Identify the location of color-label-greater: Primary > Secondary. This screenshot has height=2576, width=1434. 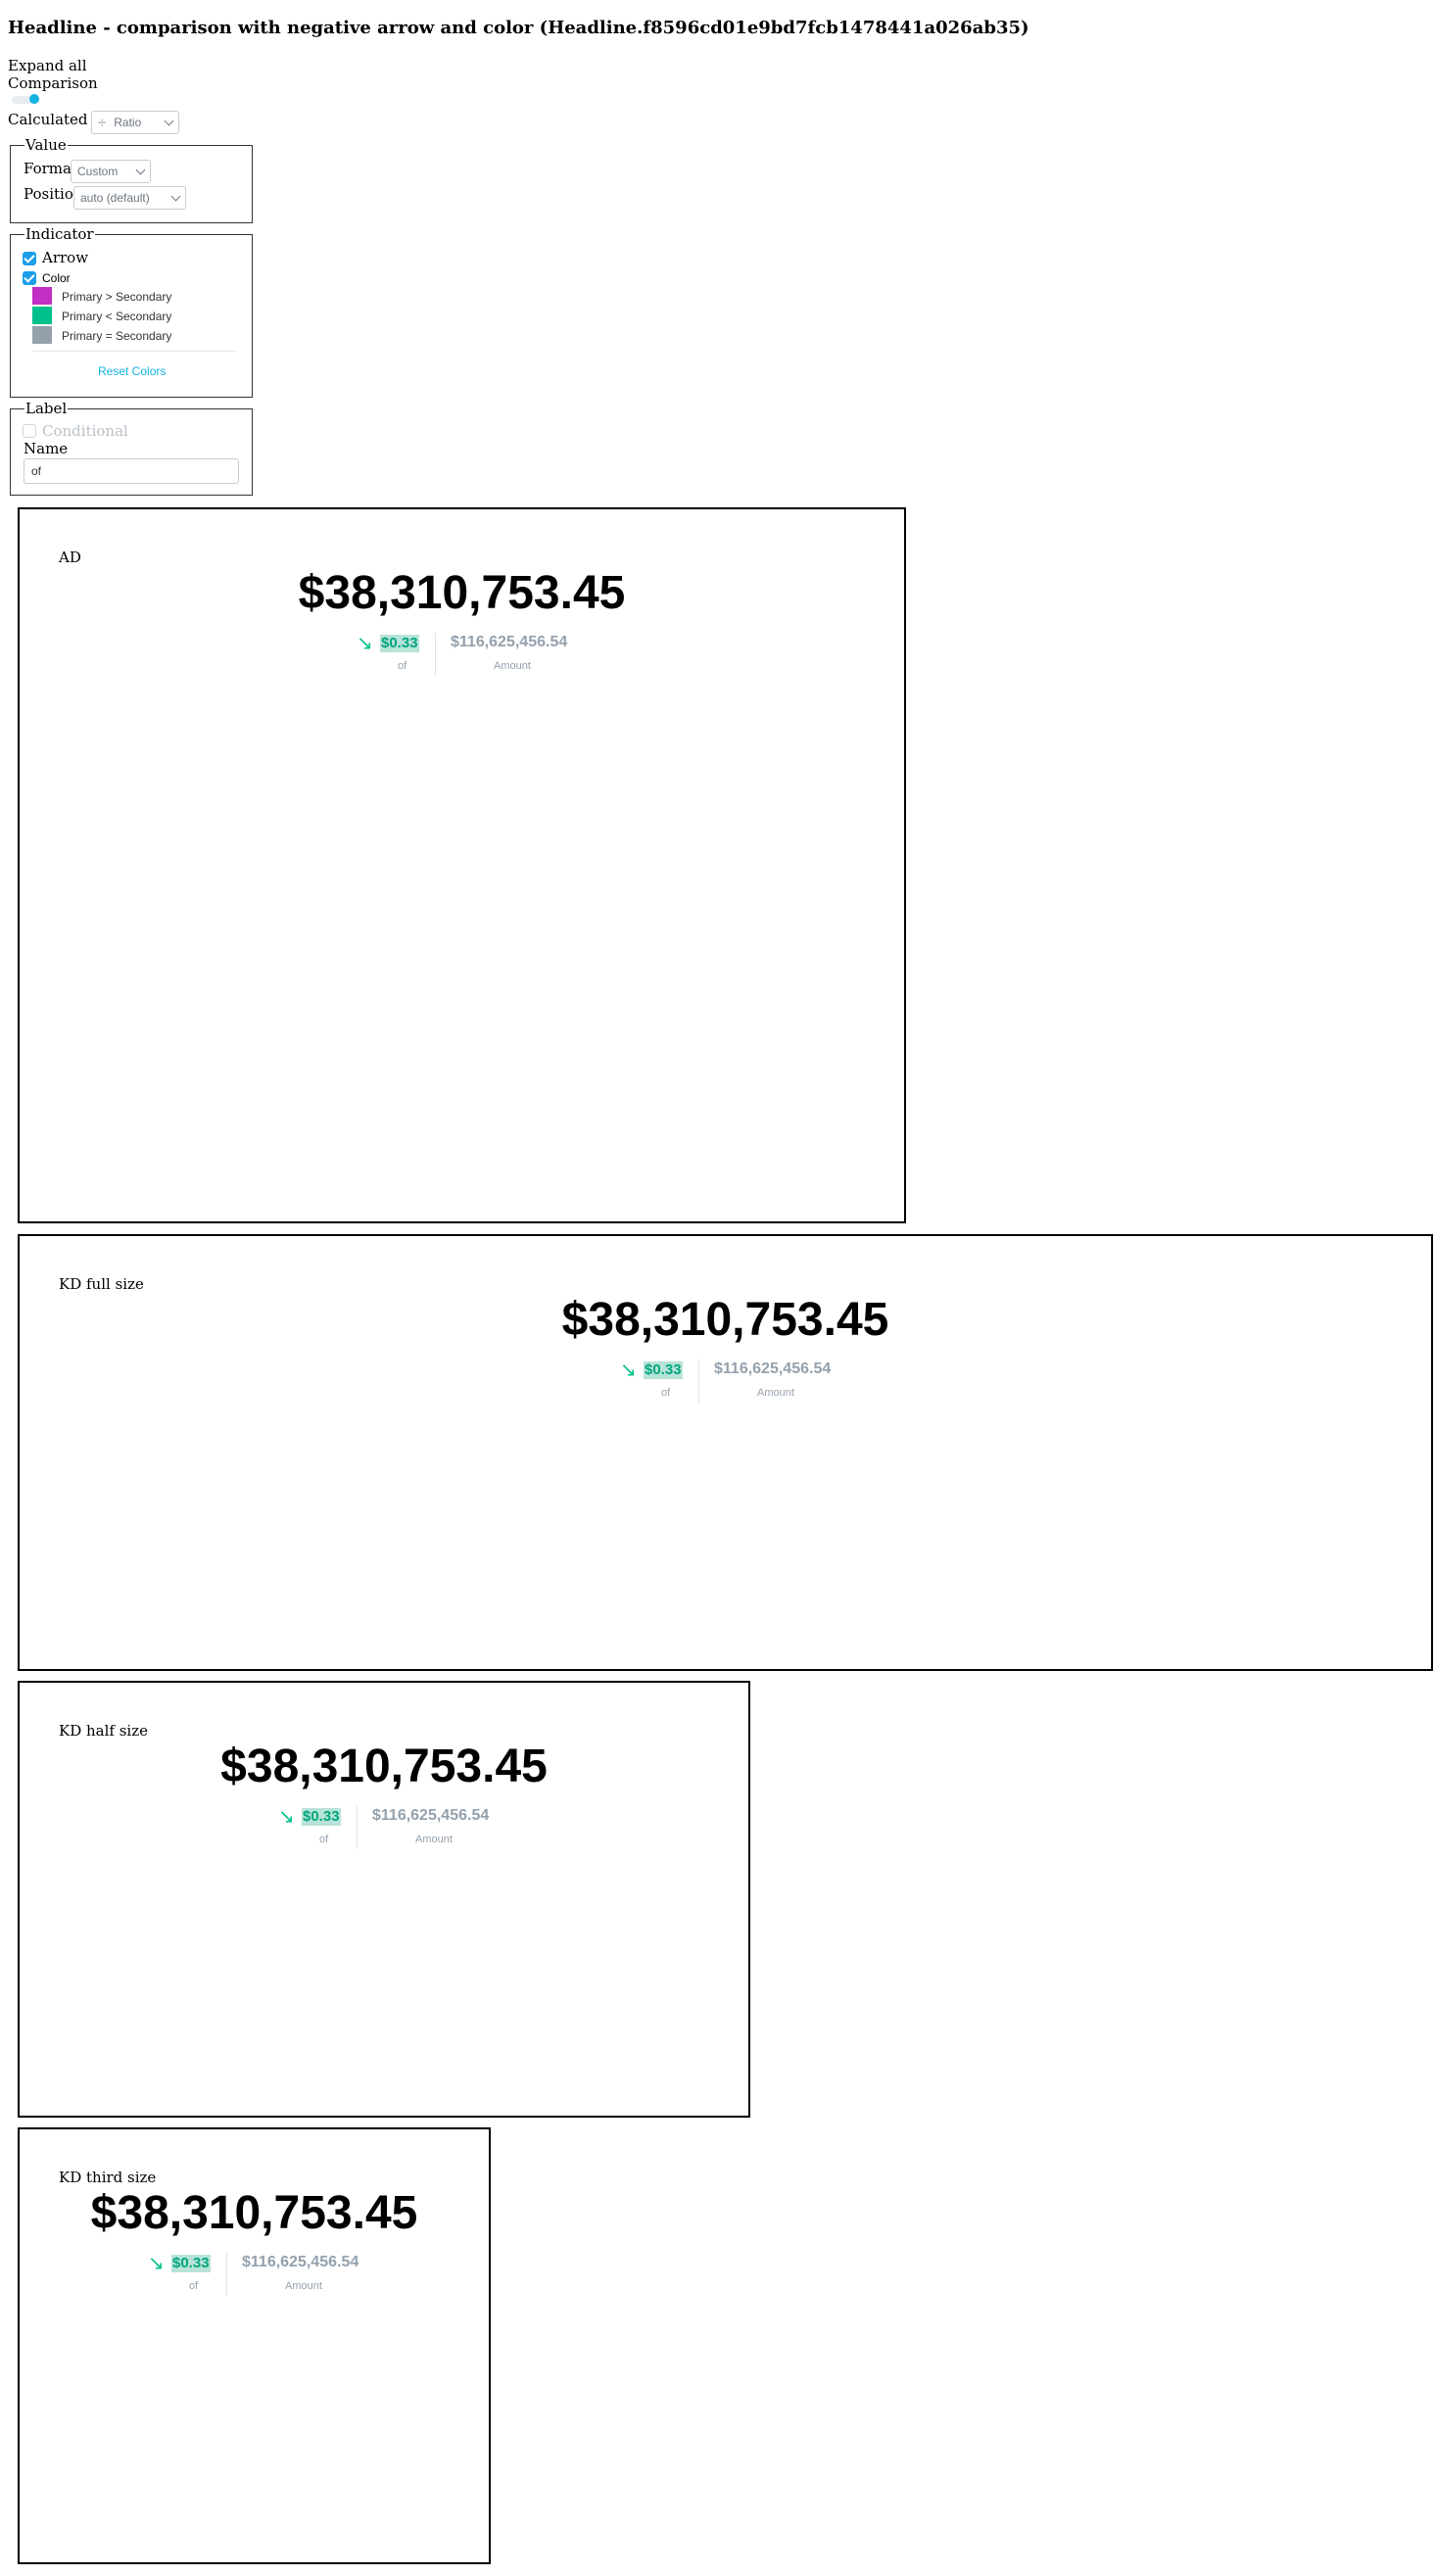
(117, 297).